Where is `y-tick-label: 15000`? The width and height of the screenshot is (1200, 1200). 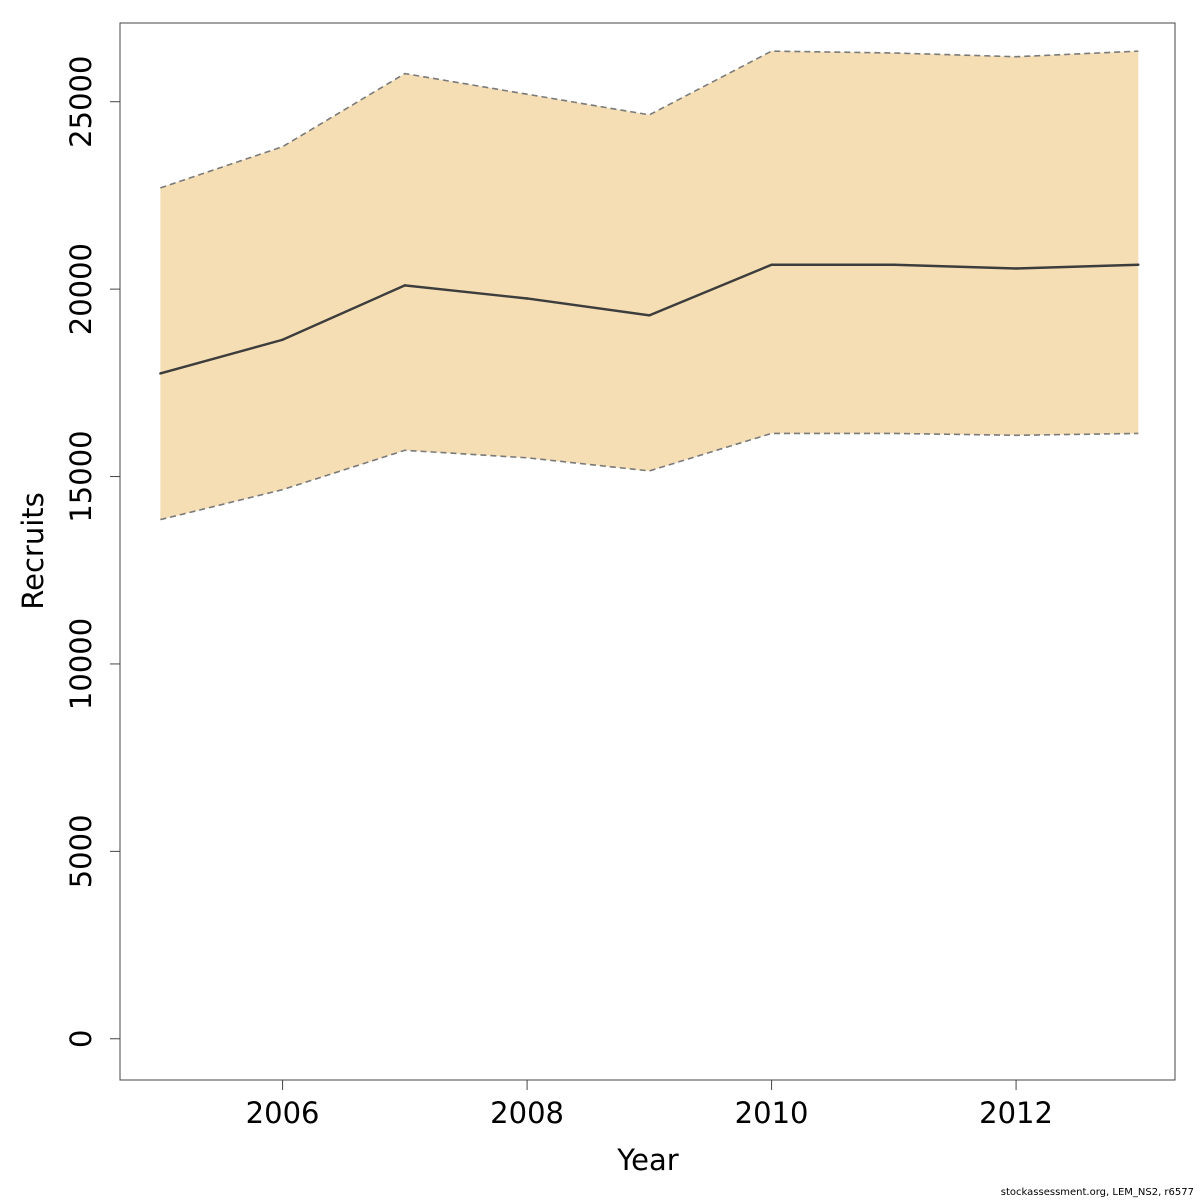 y-tick-label: 15000 is located at coordinates (81, 476).